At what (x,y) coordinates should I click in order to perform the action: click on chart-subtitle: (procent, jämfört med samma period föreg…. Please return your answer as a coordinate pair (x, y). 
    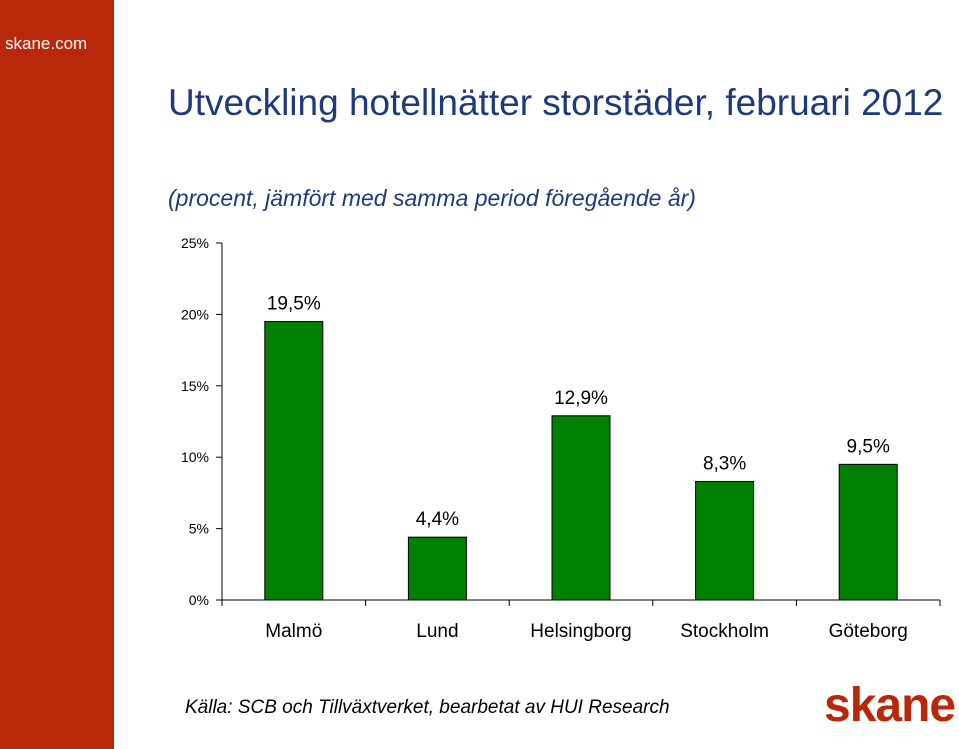
    Looking at the image, I should click on (432, 198).